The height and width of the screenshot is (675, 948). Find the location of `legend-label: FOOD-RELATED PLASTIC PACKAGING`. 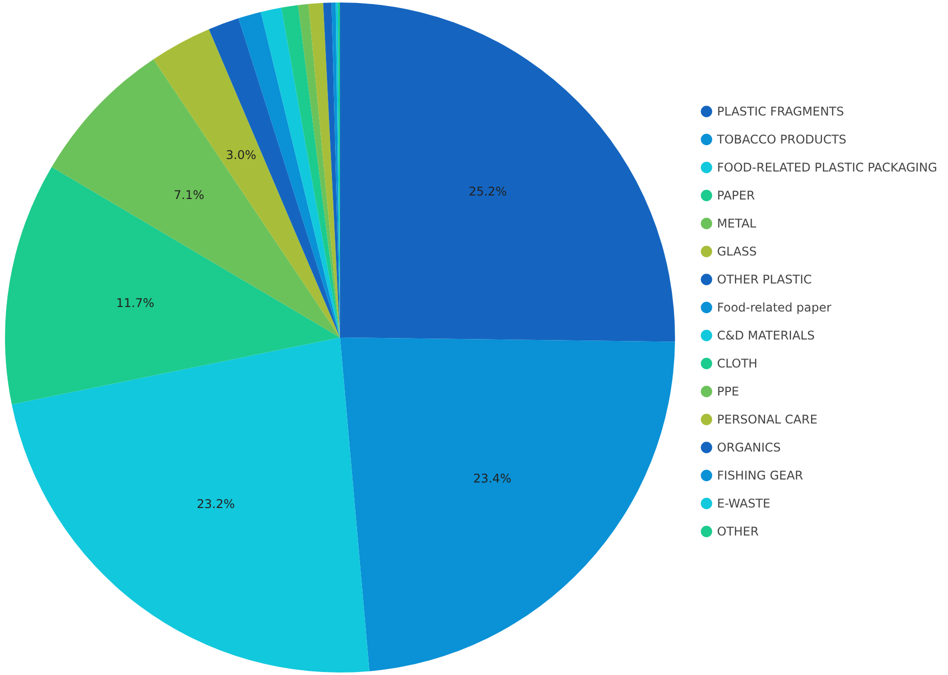

legend-label: FOOD-RELATED PLASTIC PACKAGING is located at coordinates (827, 167).